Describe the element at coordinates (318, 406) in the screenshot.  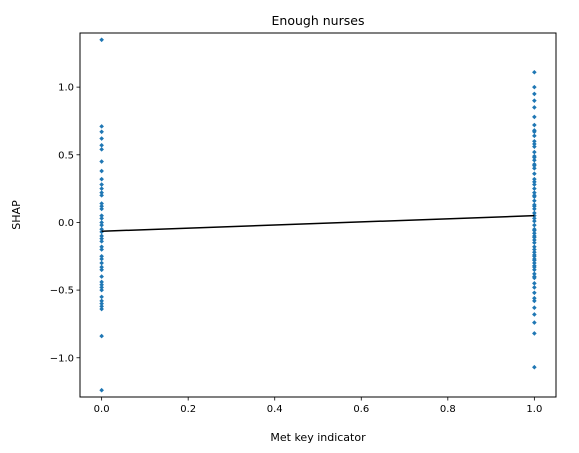
I see `x-axis-ticks: 0.0 0.2 0.4 0.6 0.8 1.0` at that location.